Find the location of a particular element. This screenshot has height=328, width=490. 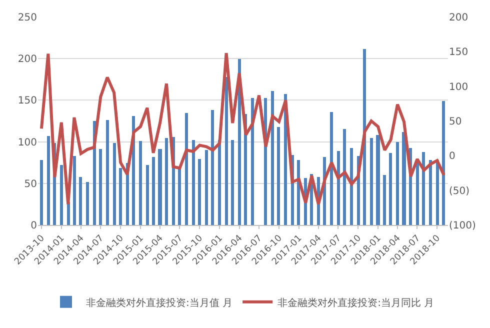

y2-tick-label: 50 is located at coordinates (455, 122).